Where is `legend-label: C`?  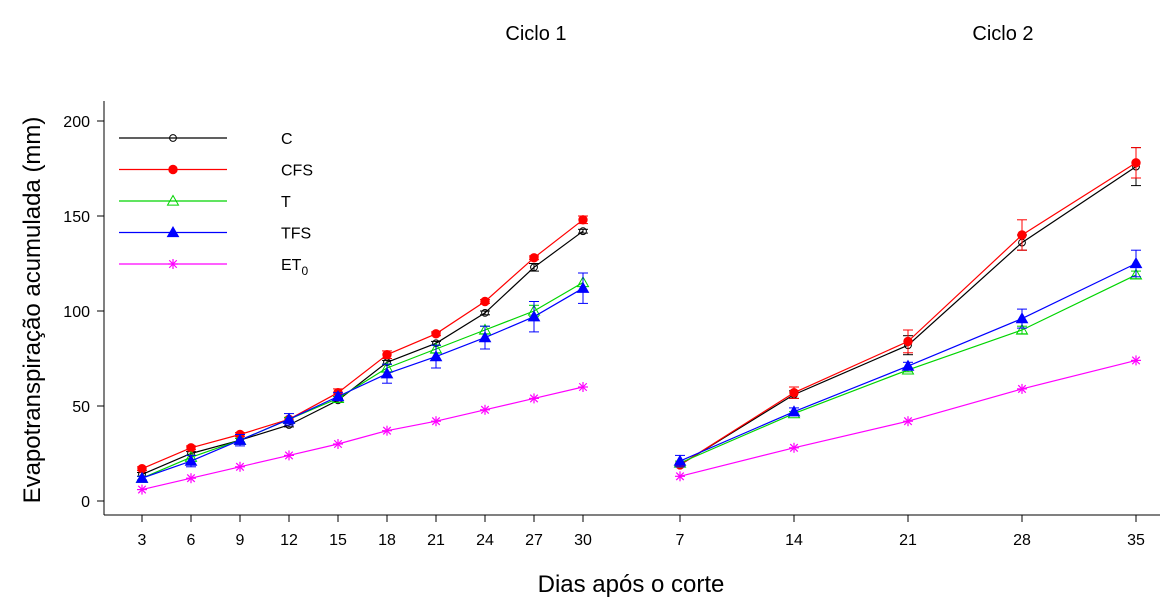
legend-label: C is located at coordinates (287, 139).